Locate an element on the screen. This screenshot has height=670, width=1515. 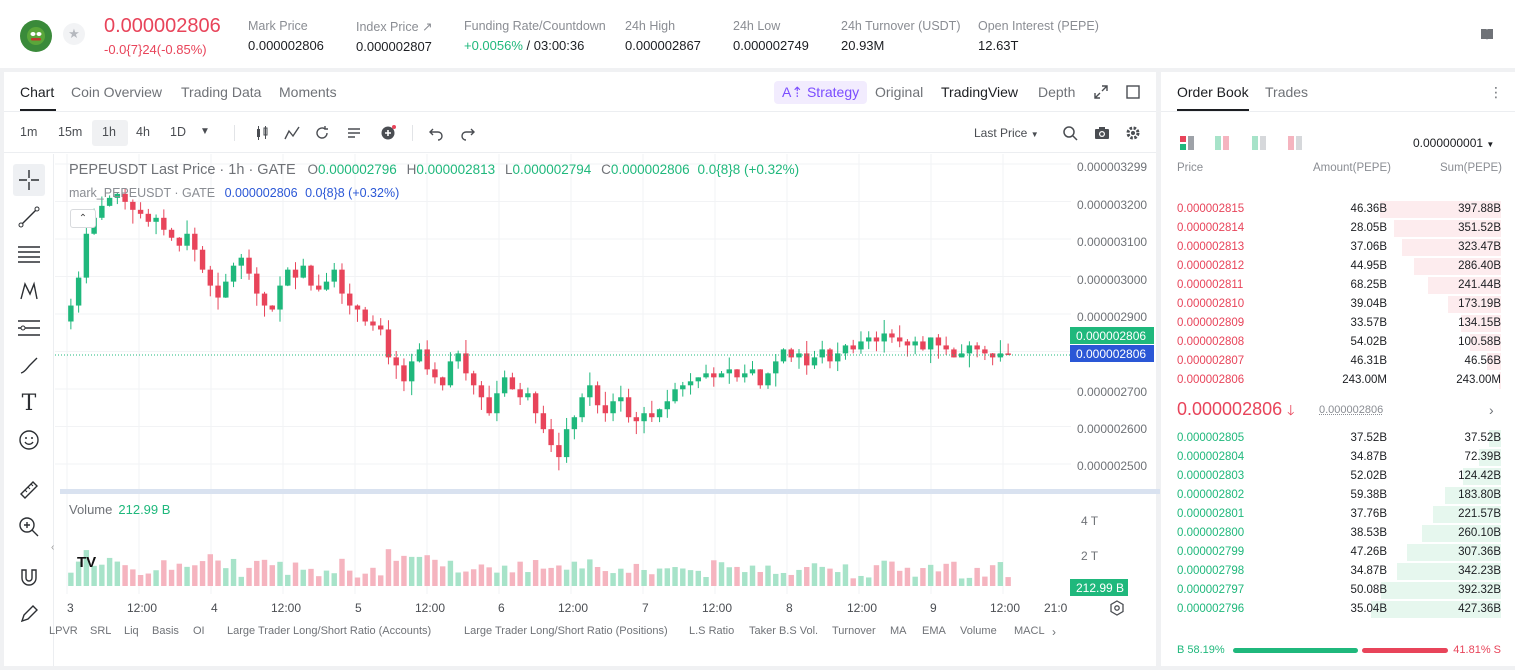
ask-row: 0.000002814 28.05B 351.52B is located at coordinates (1338, 228).